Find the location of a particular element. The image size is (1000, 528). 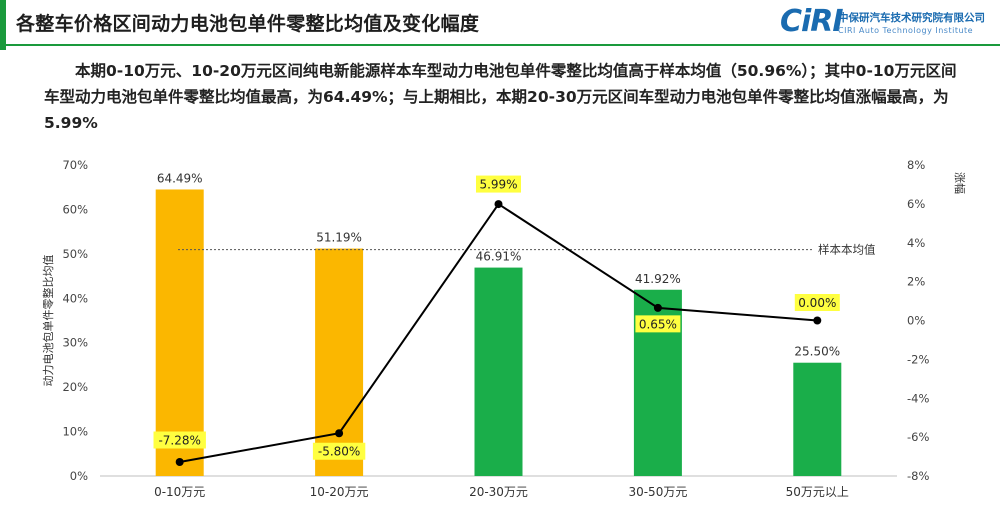

header-divider is located at coordinates (500, 45).